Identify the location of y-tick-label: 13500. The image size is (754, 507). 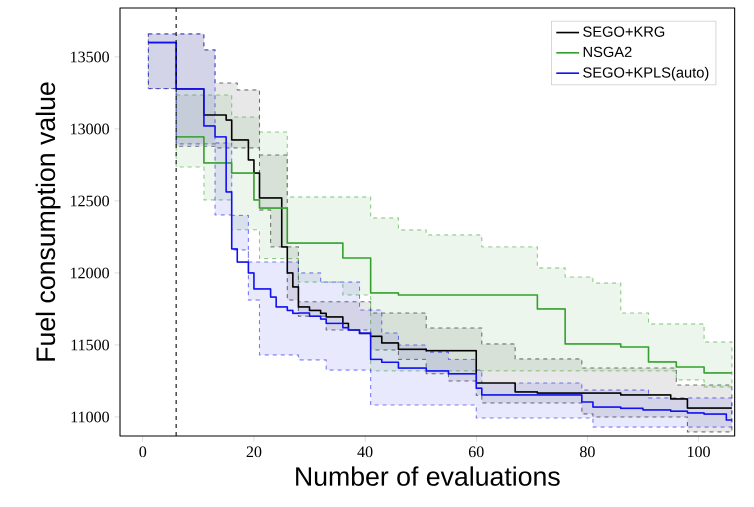
(90, 57).